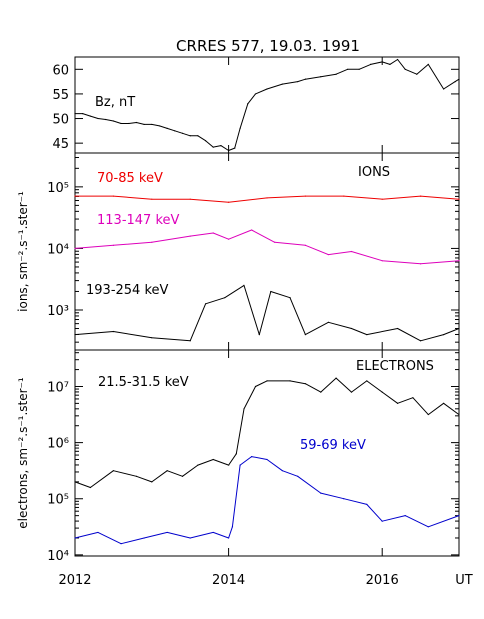  What do you see at coordinates (143, 382) in the screenshot?
I see `series-label: 21.5-31.5 keV` at bounding box center [143, 382].